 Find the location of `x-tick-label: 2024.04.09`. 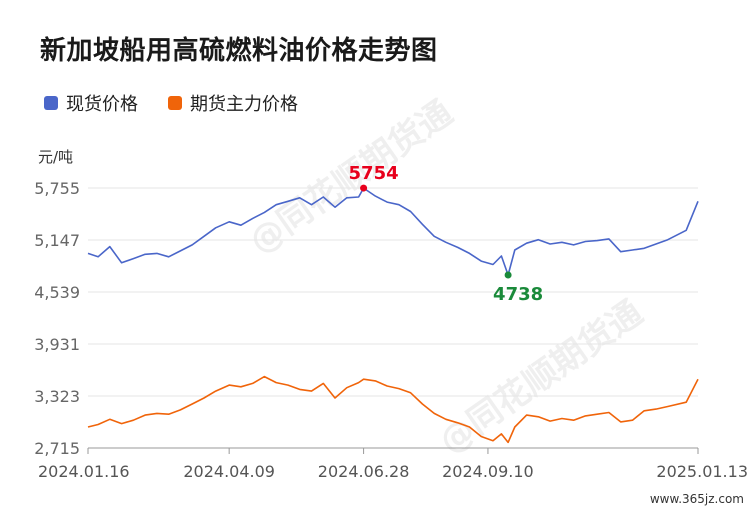

x-tick-label: 2024.04.09 is located at coordinates (229, 471).